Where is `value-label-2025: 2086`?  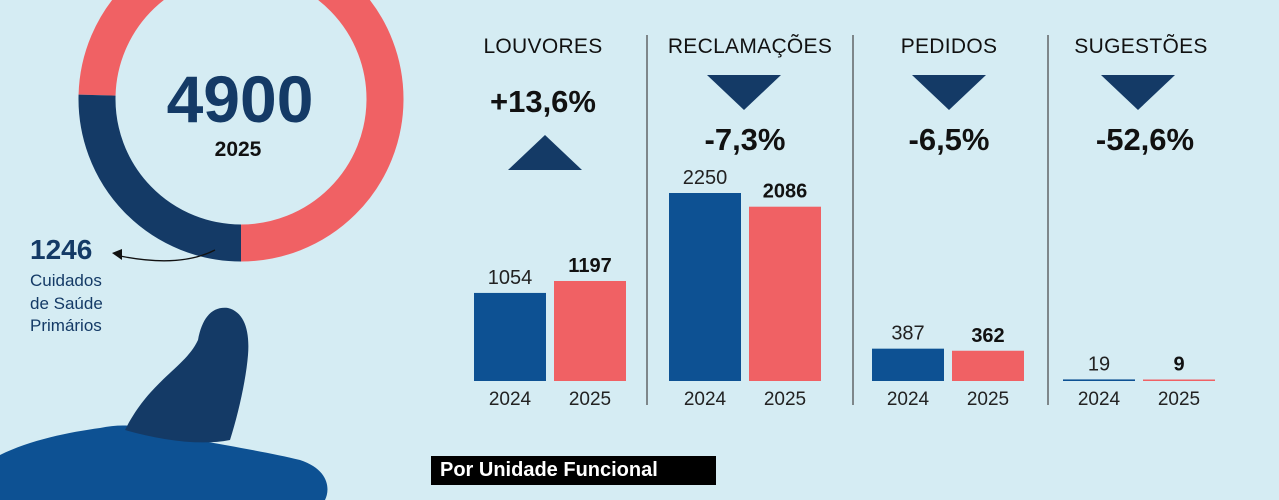 value-label-2025: 2086 is located at coordinates (785, 192).